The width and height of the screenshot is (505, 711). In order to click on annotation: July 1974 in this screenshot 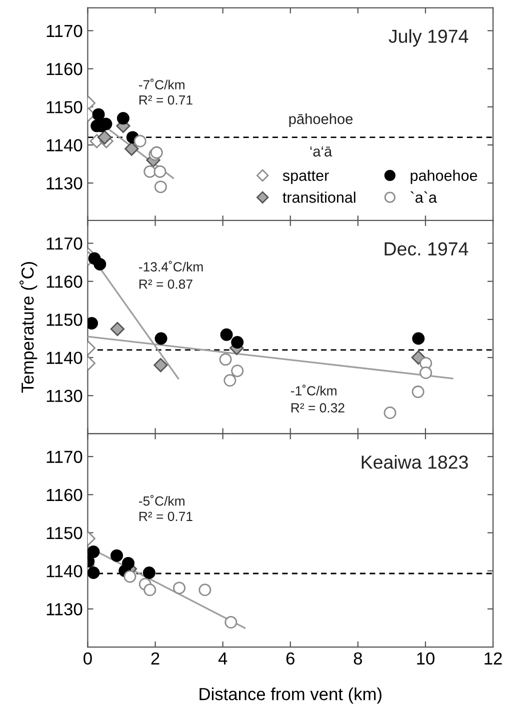, I will do `click(428, 38)`.